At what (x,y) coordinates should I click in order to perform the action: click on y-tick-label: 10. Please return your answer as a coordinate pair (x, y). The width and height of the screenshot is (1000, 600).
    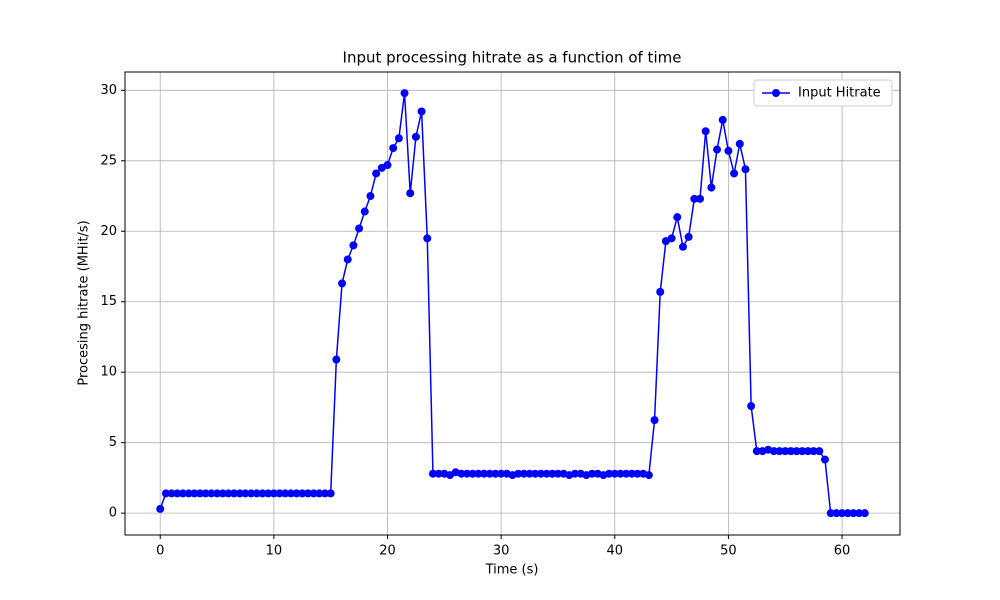
    Looking at the image, I should click on (108, 372).